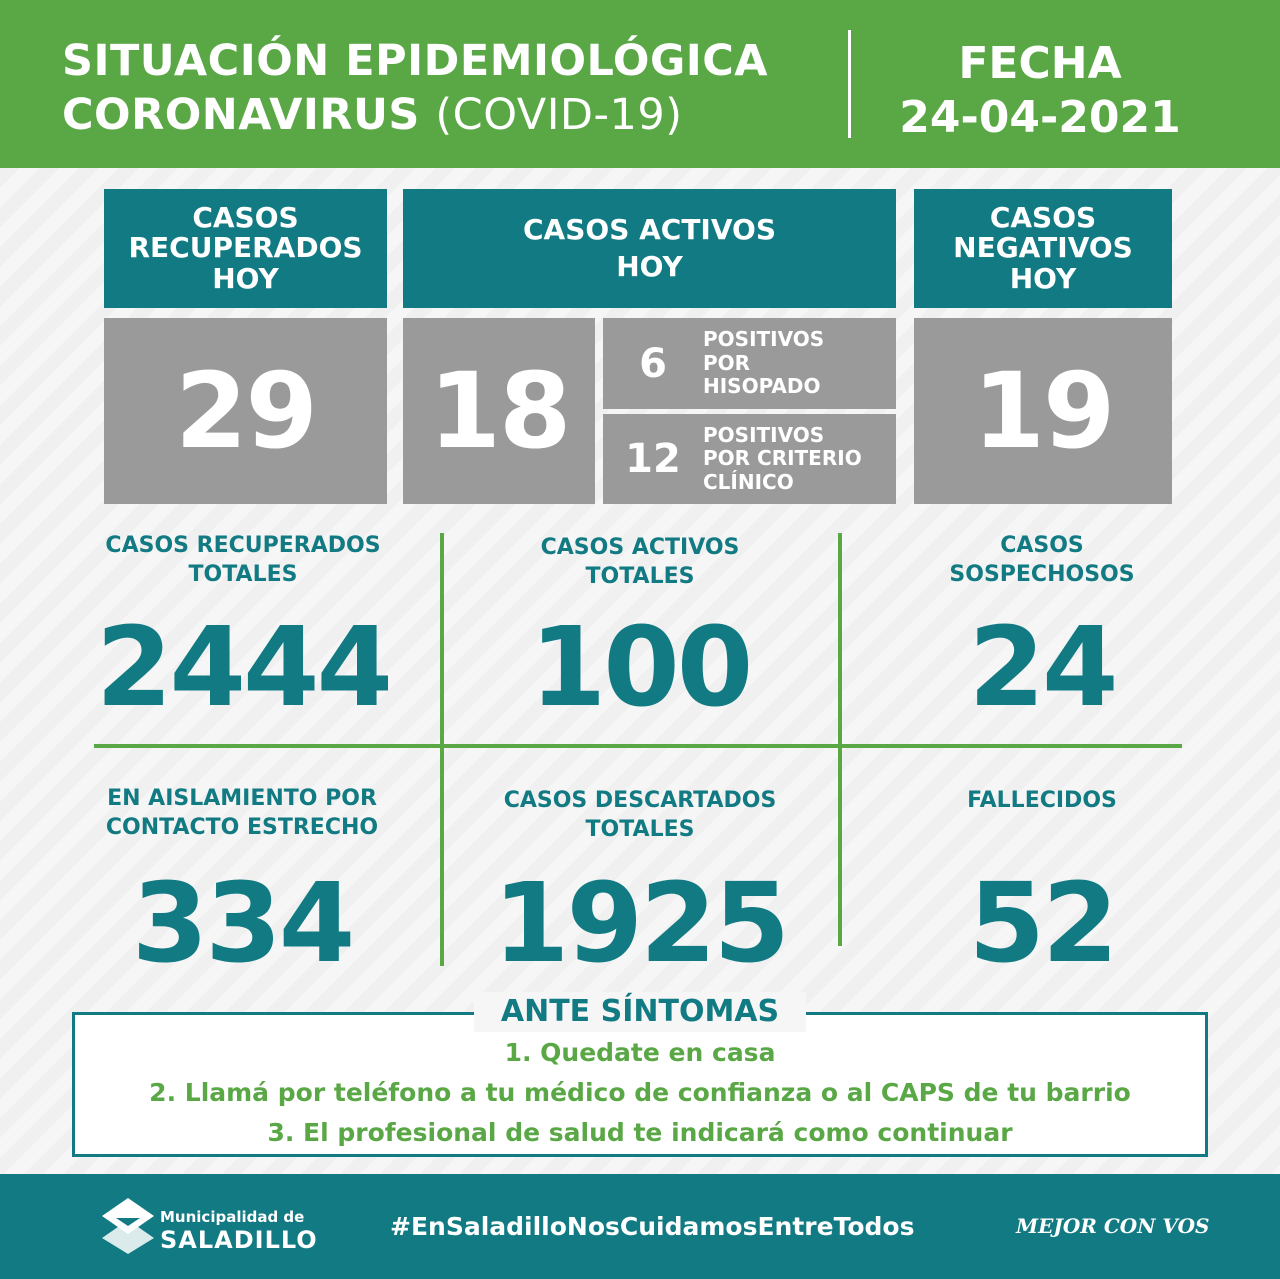  What do you see at coordinates (1043, 923) in the screenshot?
I see `fallecidos-value: 52` at bounding box center [1043, 923].